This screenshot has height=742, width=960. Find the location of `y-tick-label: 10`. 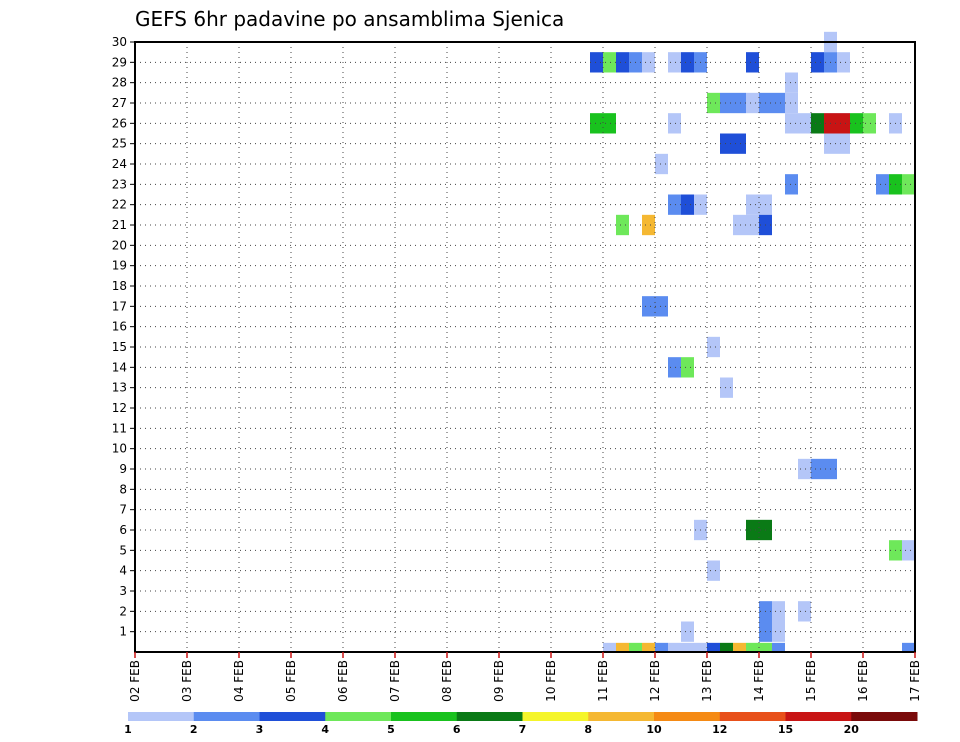

y-tick-label: 10 is located at coordinates (119, 449).